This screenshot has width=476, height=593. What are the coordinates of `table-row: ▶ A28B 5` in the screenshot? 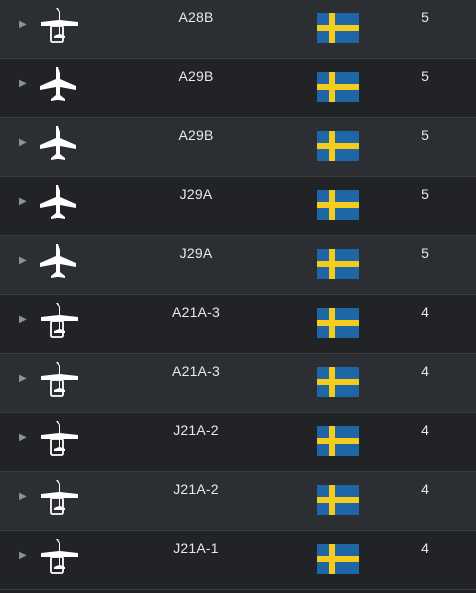 It's located at (238, 29).